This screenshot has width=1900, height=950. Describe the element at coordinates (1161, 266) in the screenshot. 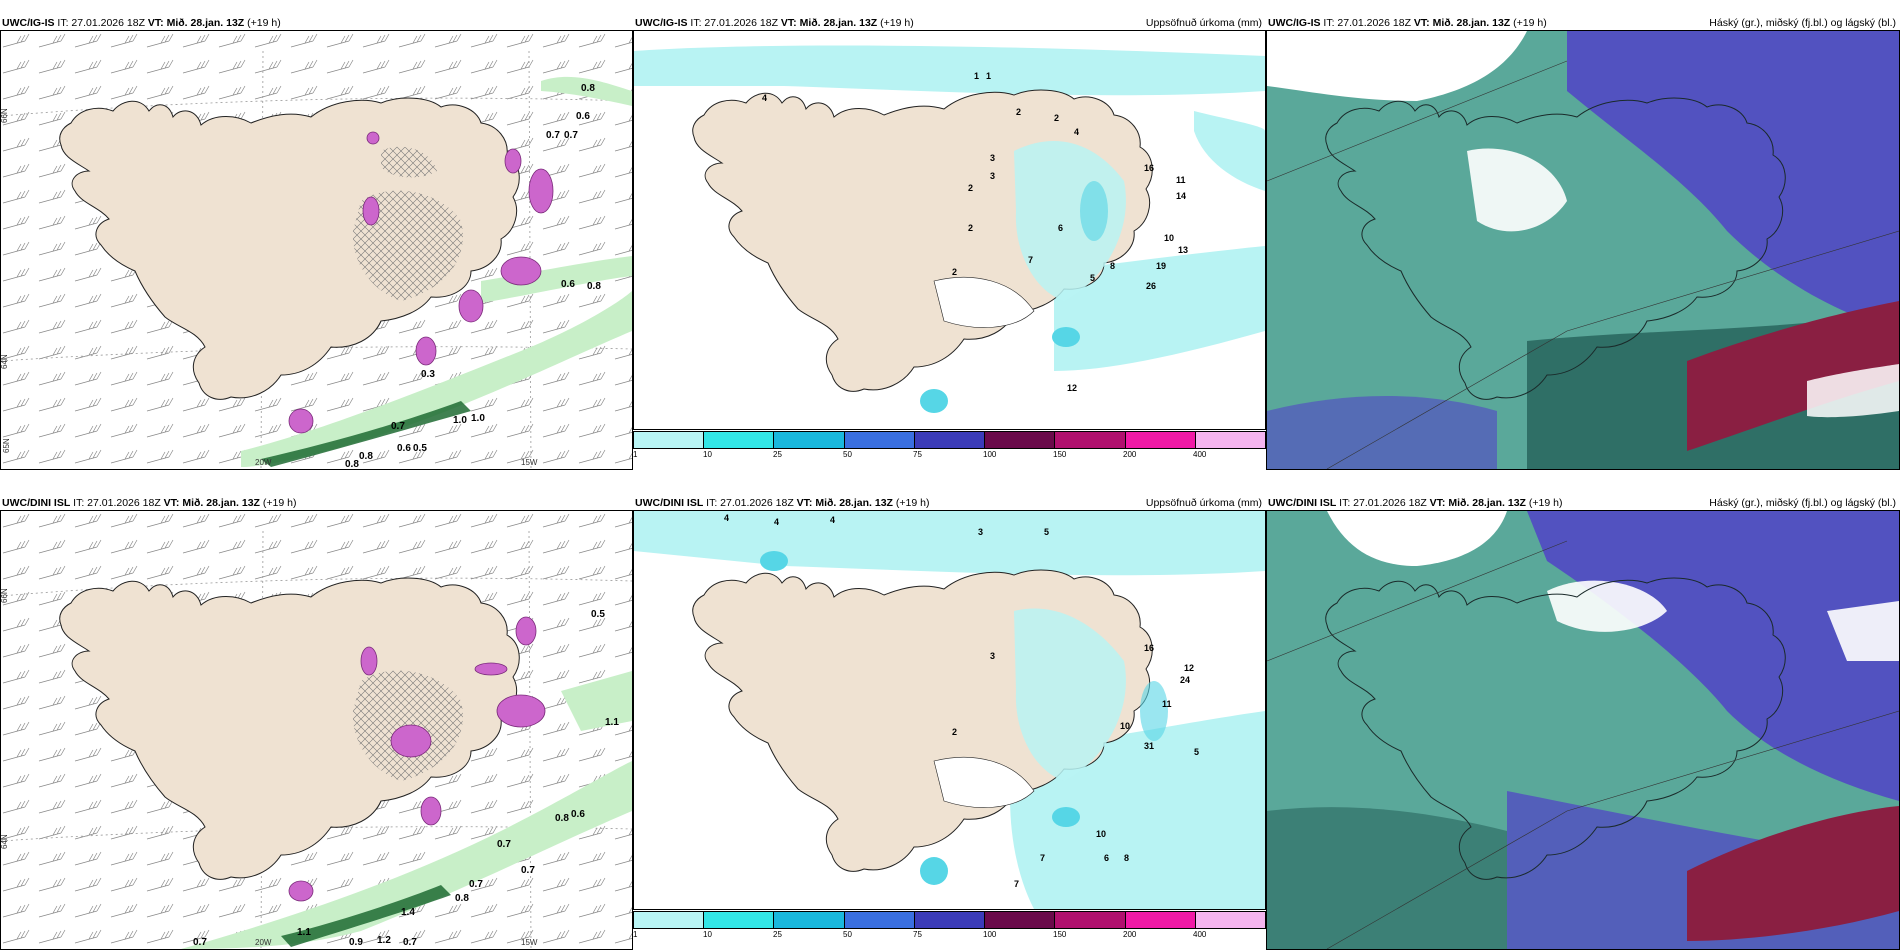

I see `value-label: 19` at that location.